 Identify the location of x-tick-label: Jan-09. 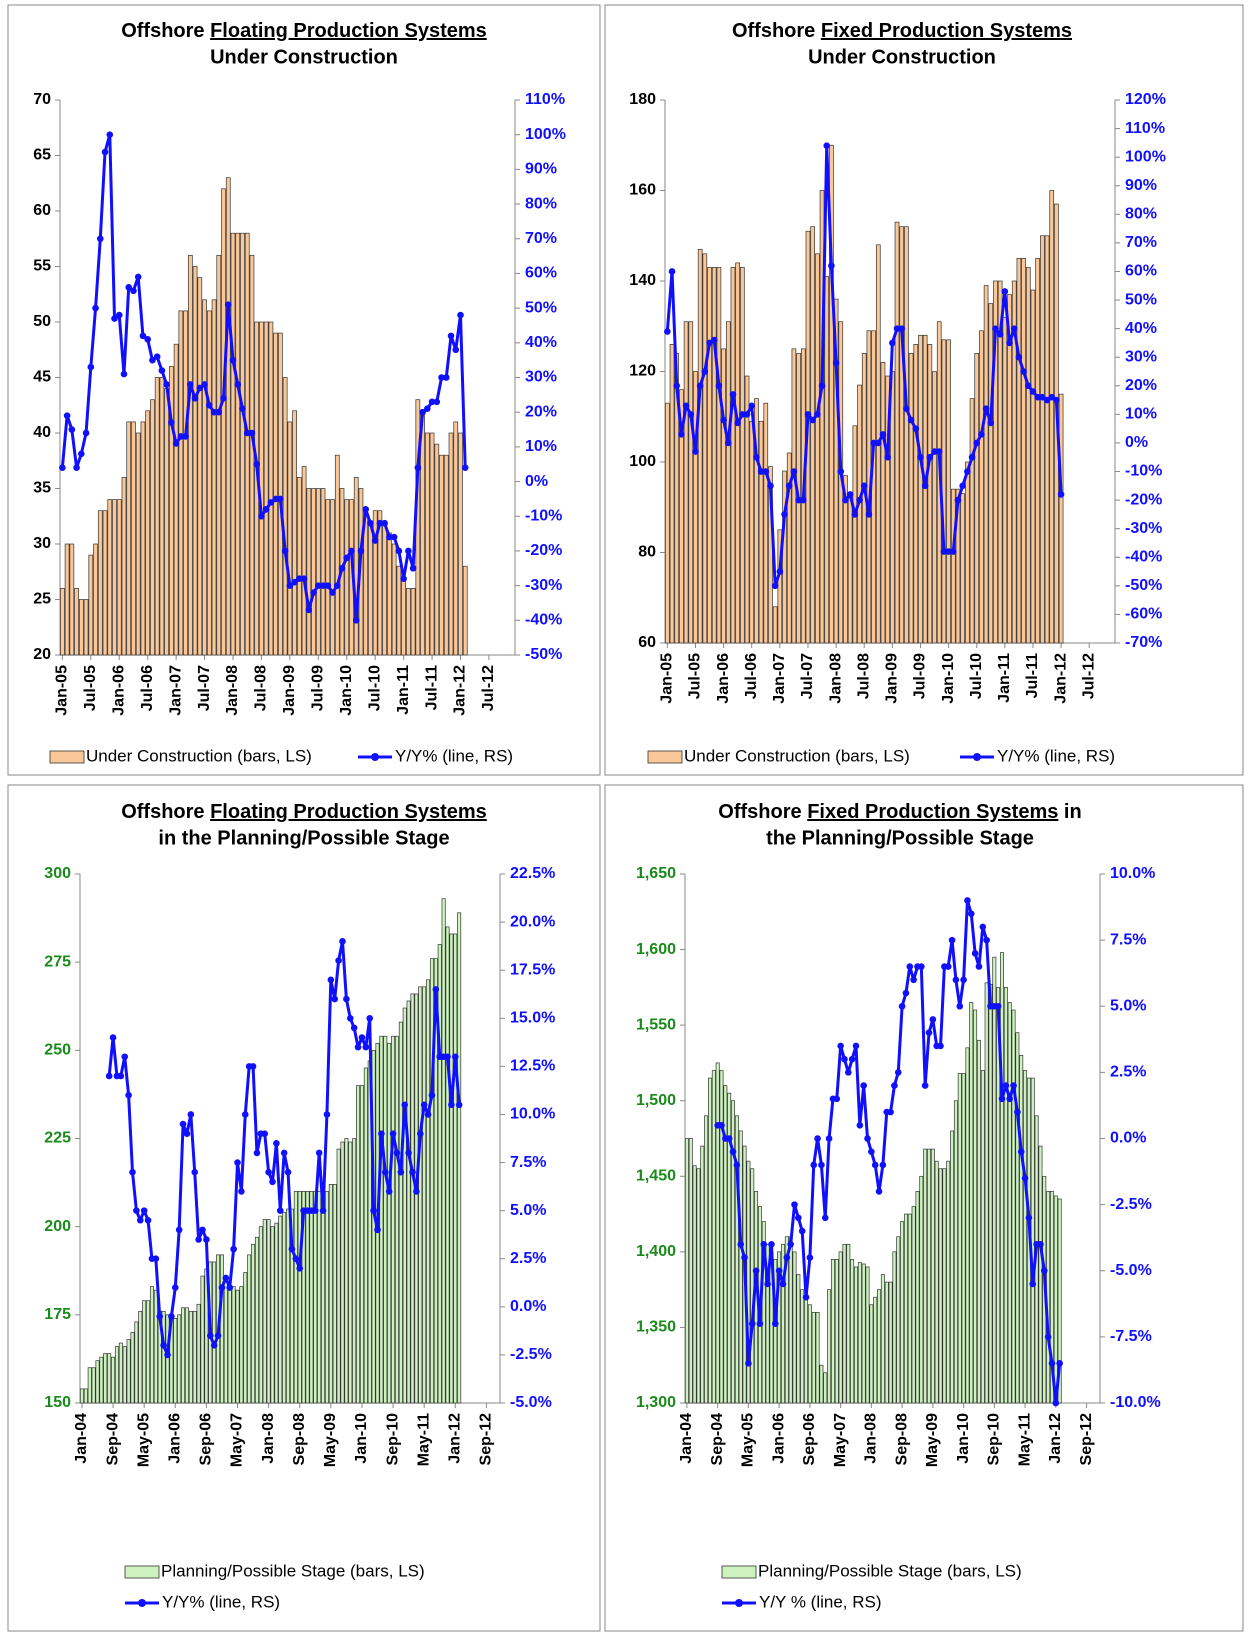
(289, 690).